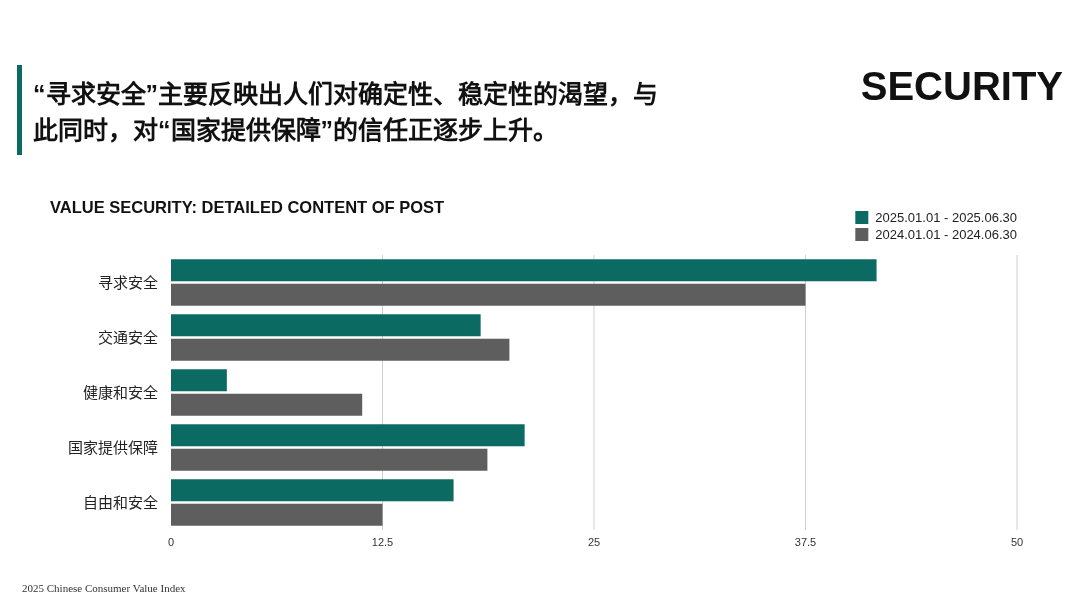  What do you see at coordinates (346, 112) in the screenshot?
I see `chart-title: “寻求安全”主要反映出人们对确定性、稳定性的渴望，与此同时，对“国家提供保障”的信任正逐步上升。` at bounding box center [346, 112].